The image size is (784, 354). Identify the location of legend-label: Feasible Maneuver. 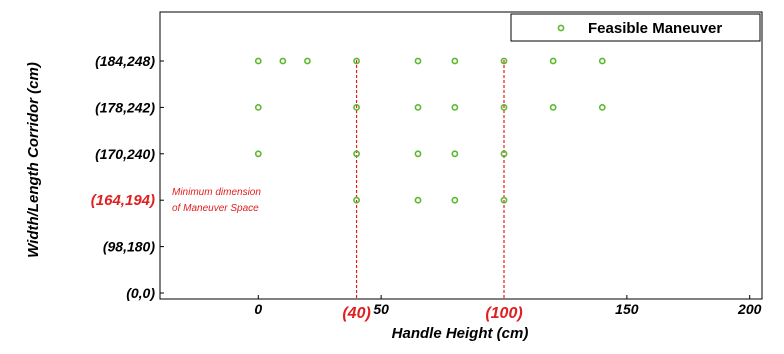
(655, 28).